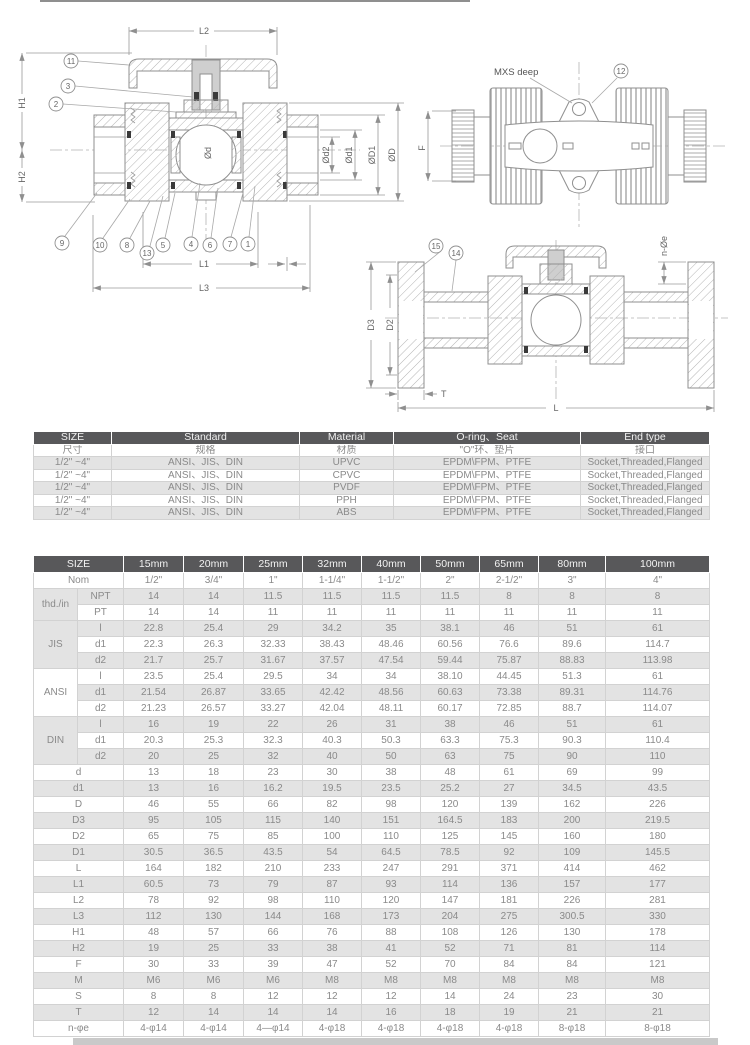 This screenshot has width=750, height=1045. I want to click on row-label: S, so click(78, 996).